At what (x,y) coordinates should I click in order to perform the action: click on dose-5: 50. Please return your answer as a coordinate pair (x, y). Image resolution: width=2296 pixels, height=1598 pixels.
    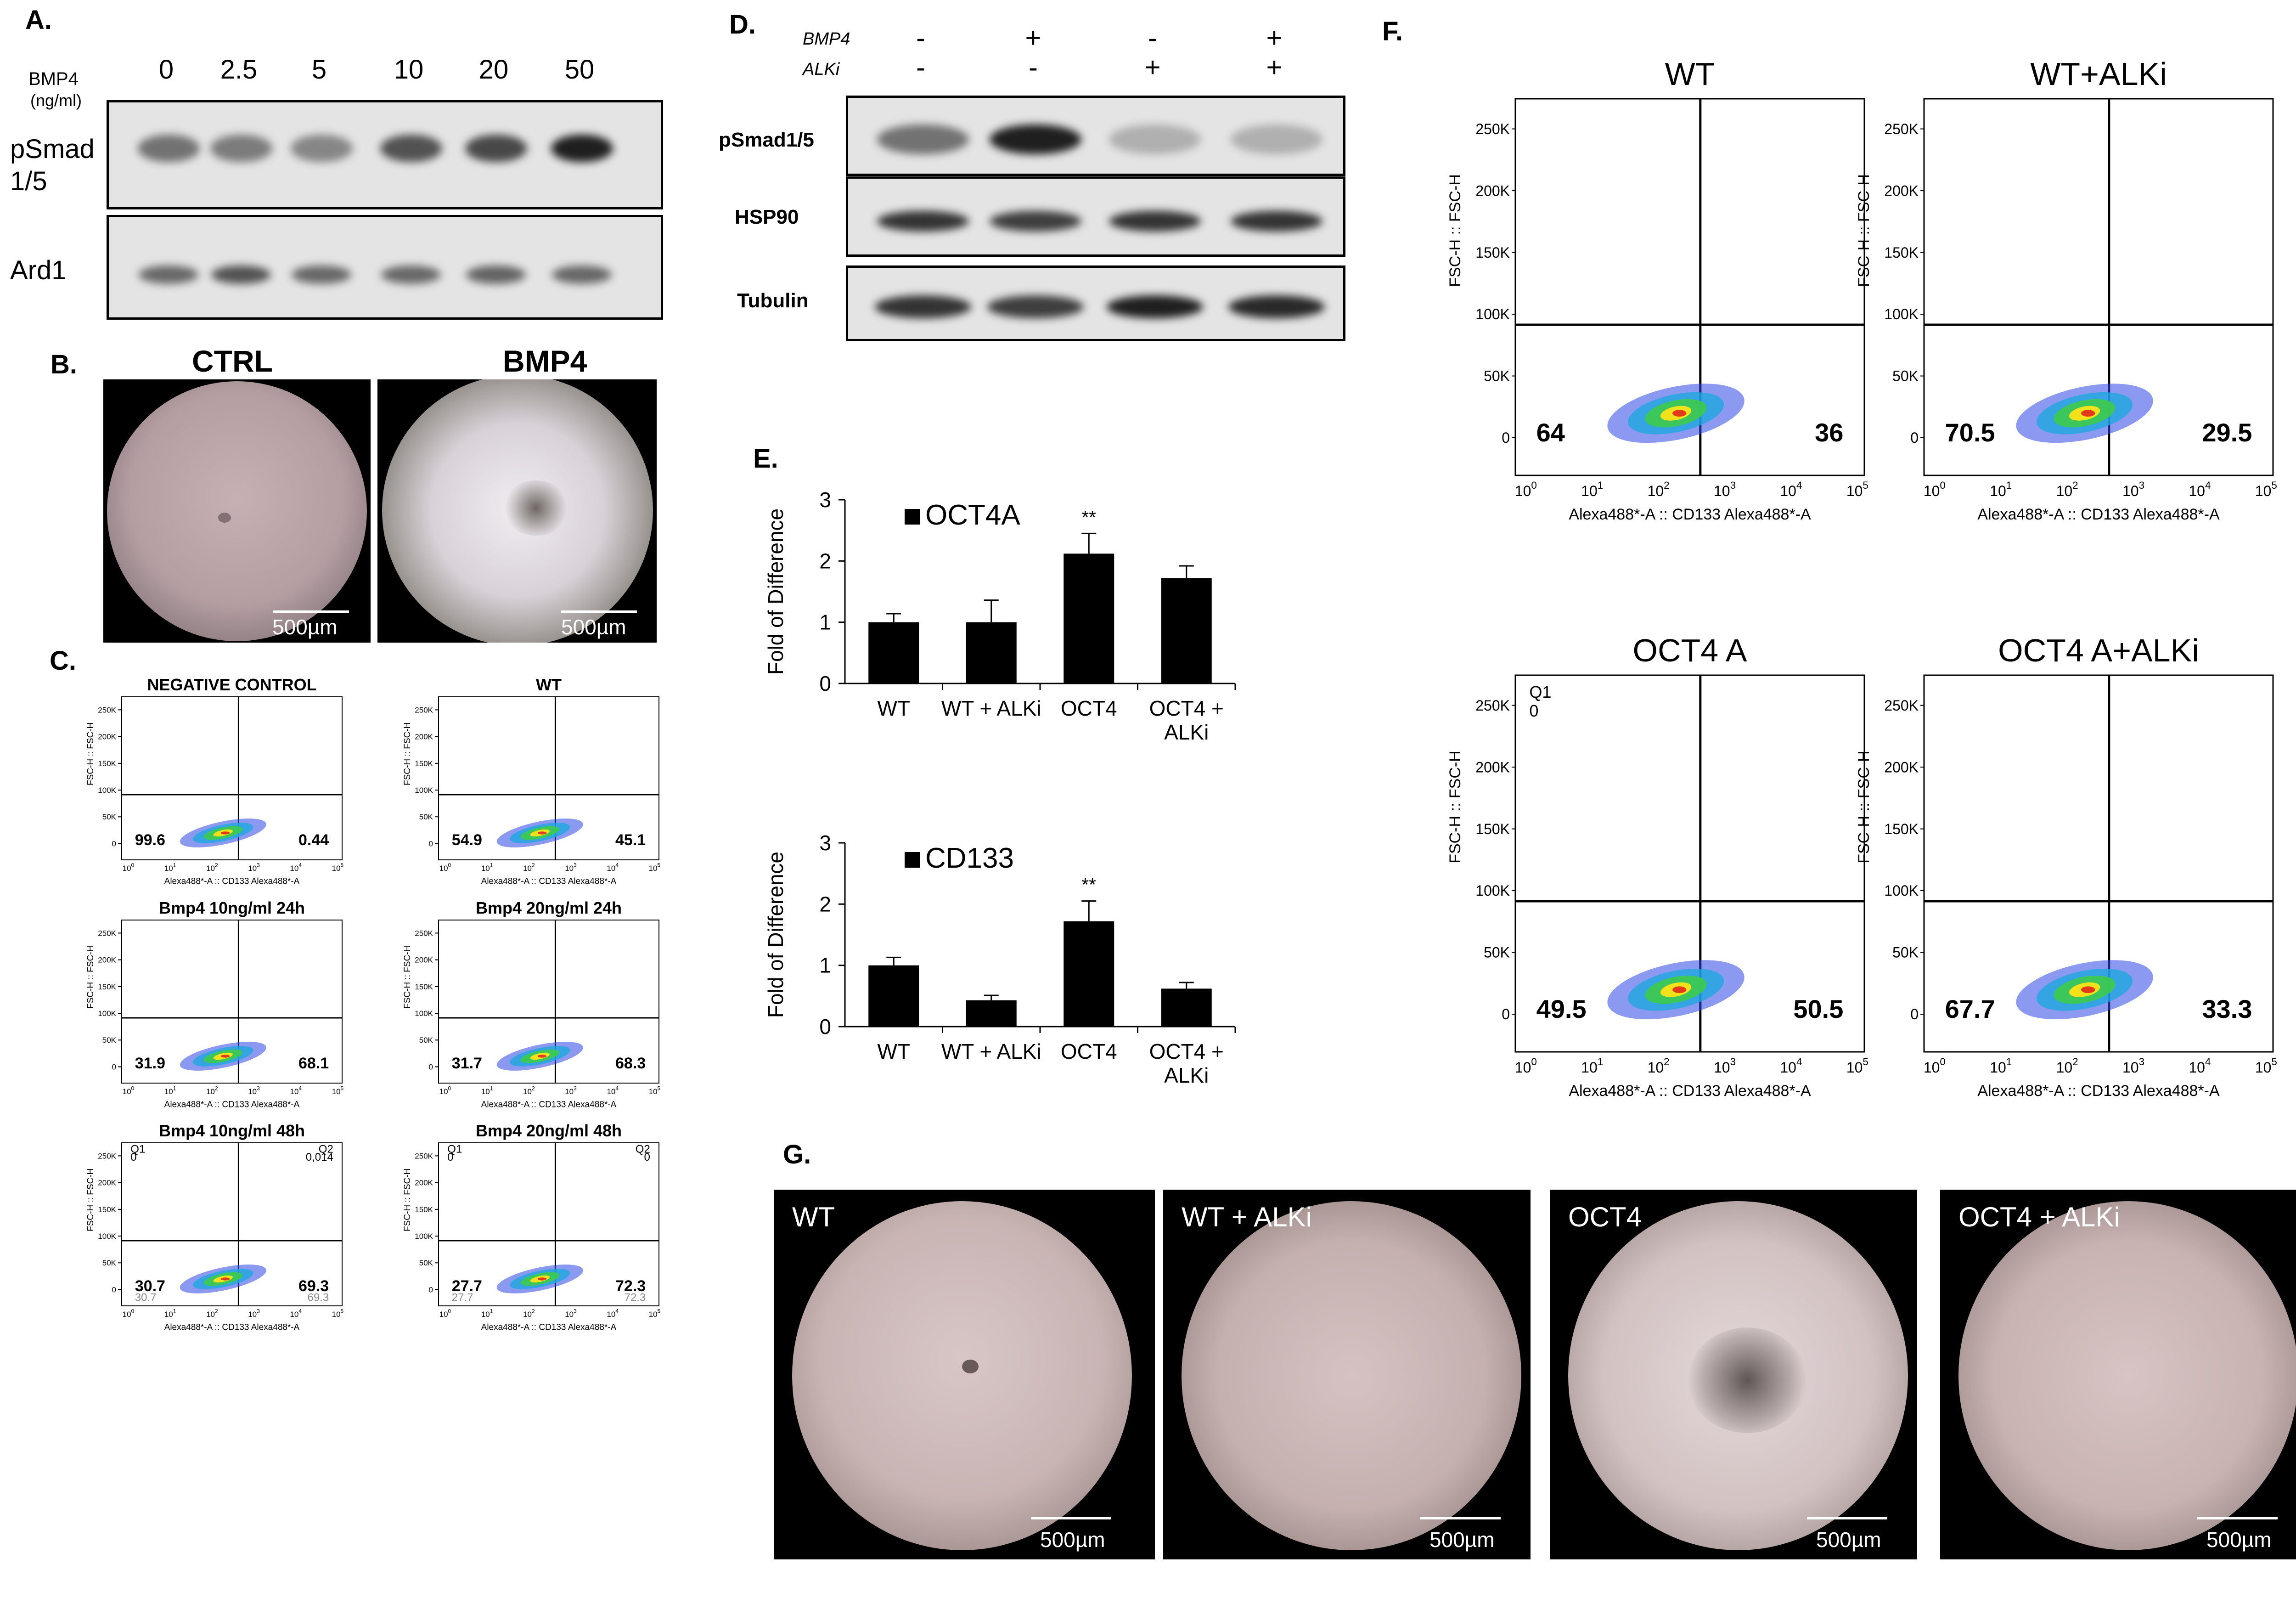
    Looking at the image, I should click on (579, 70).